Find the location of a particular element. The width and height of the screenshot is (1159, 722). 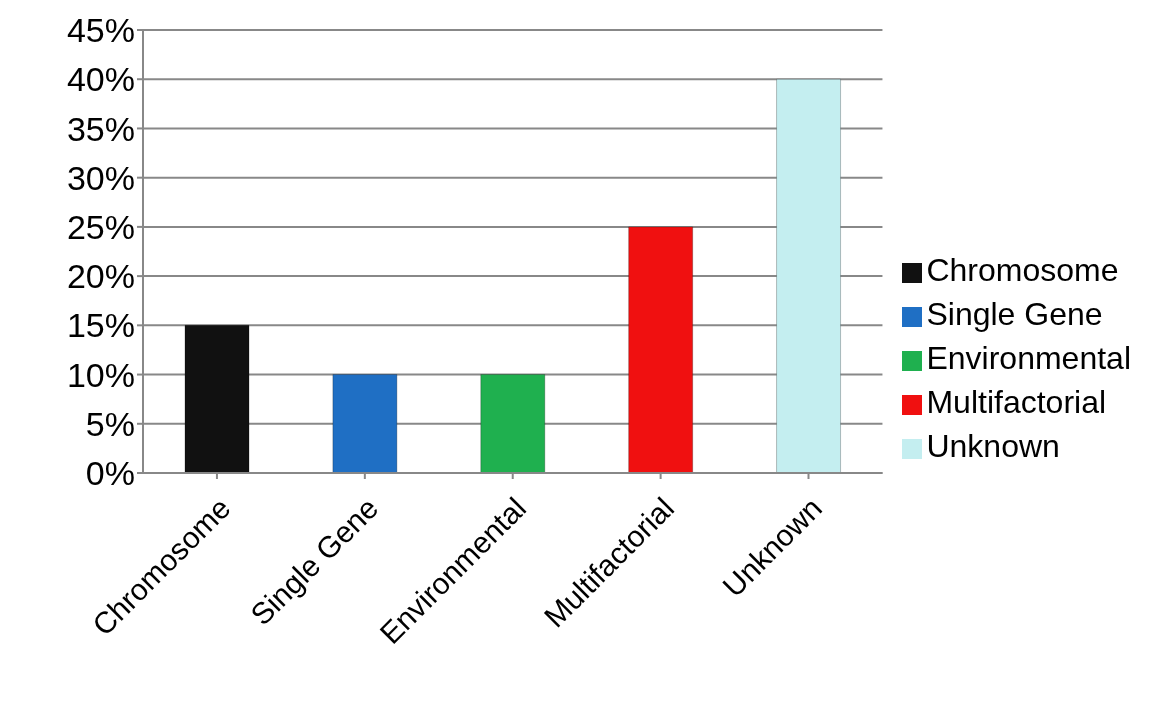

y-tick-label: 25% is located at coordinates (100, 226).